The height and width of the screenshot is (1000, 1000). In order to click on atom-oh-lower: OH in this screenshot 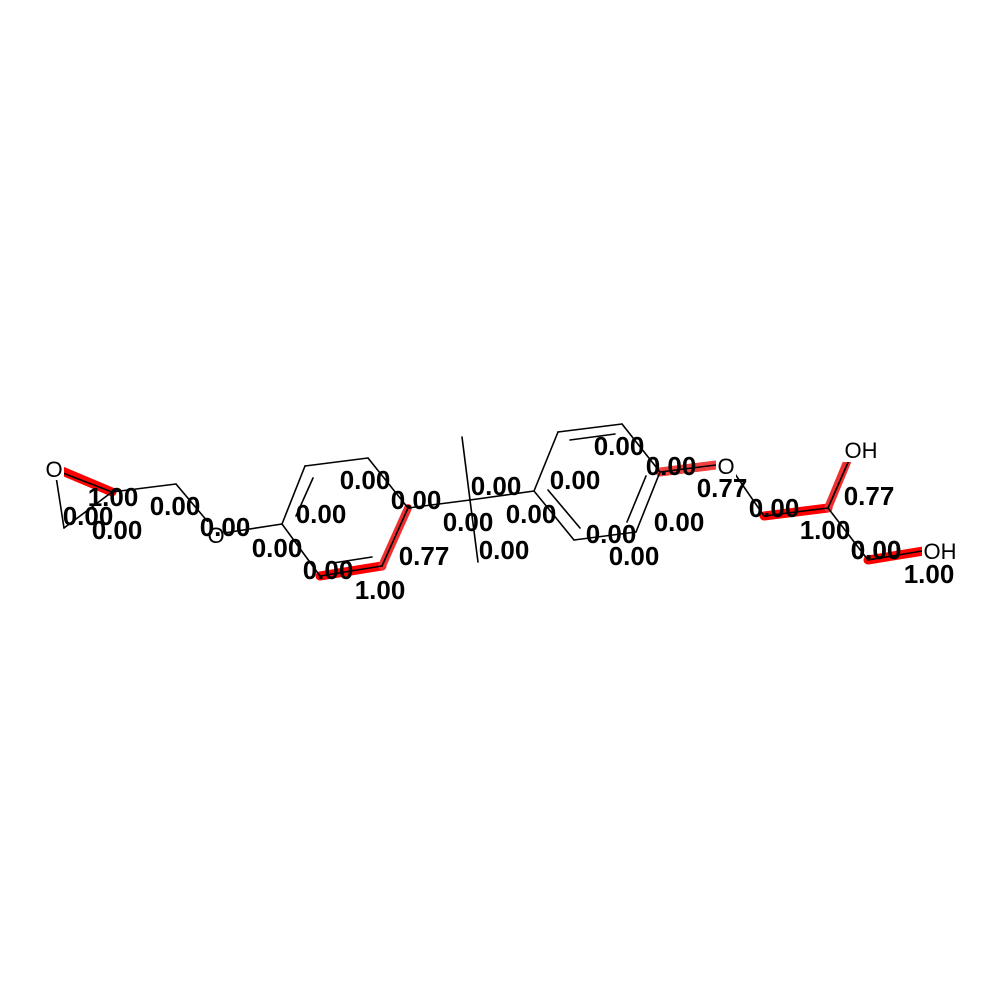, I will do `click(940, 551)`.